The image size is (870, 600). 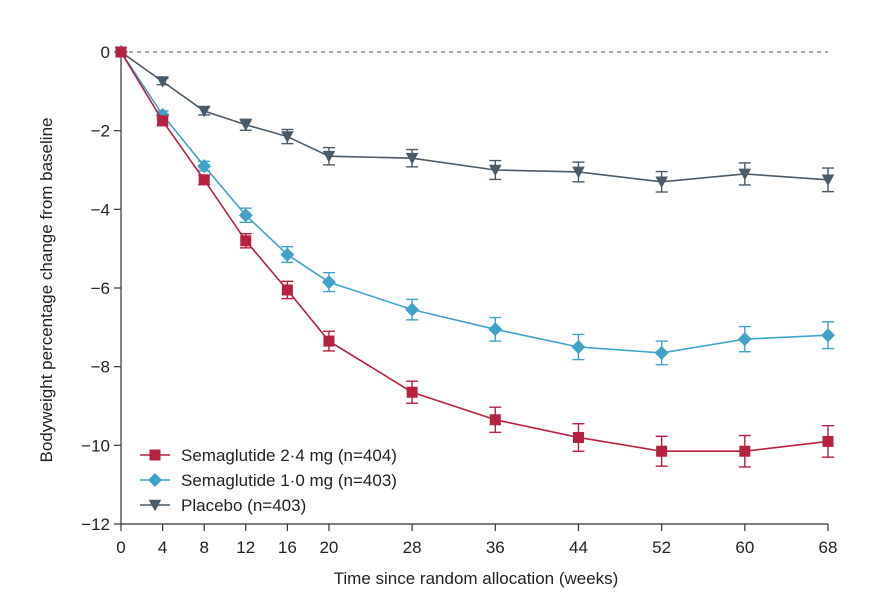 What do you see at coordinates (661, 547) in the screenshot?
I see `x-tick-label: 52` at bounding box center [661, 547].